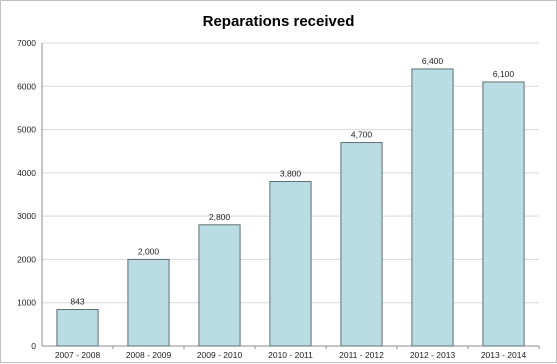  What do you see at coordinates (362, 135) in the screenshot?
I see `data-label: 4,700` at bounding box center [362, 135].